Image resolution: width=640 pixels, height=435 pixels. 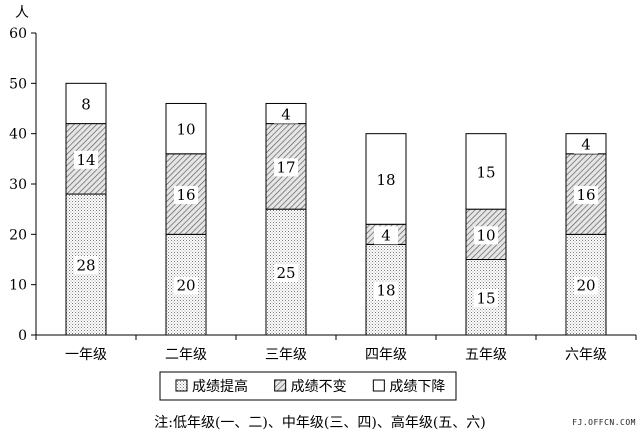 I want to click on legend: 成绩提高 成绩不变 成绩下降, so click(x=308, y=386).